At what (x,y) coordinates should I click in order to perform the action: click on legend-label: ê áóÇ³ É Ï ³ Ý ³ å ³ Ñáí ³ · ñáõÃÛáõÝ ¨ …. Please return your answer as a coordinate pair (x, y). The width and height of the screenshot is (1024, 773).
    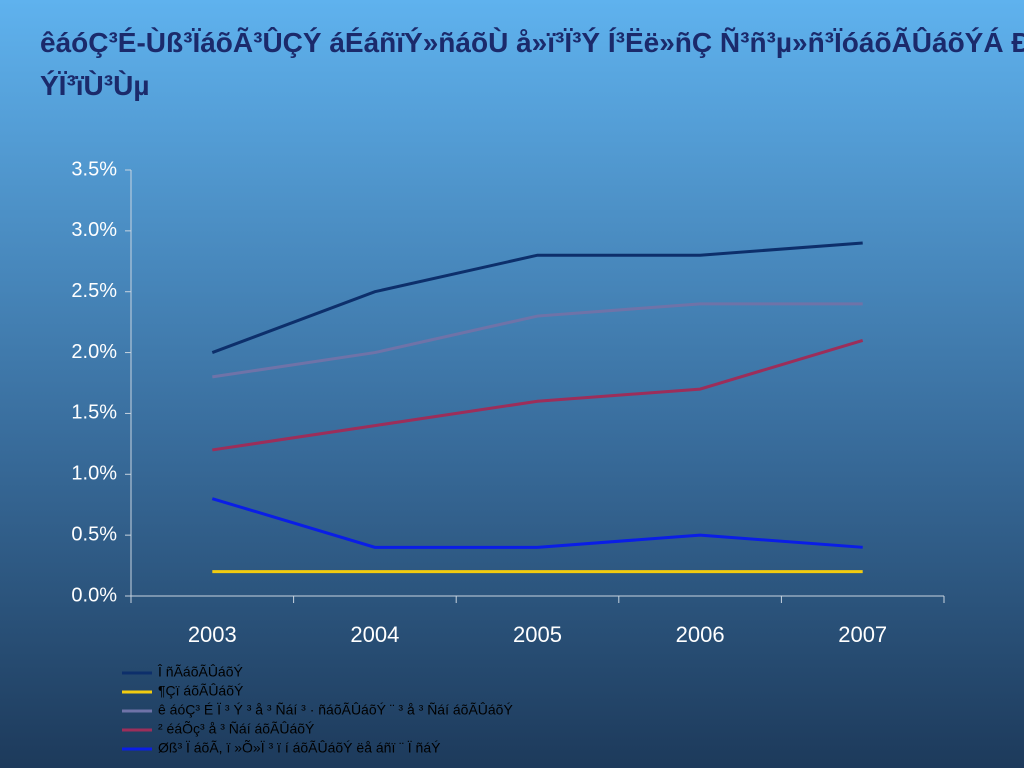
    Looking at the image, I should click on (335, 710).